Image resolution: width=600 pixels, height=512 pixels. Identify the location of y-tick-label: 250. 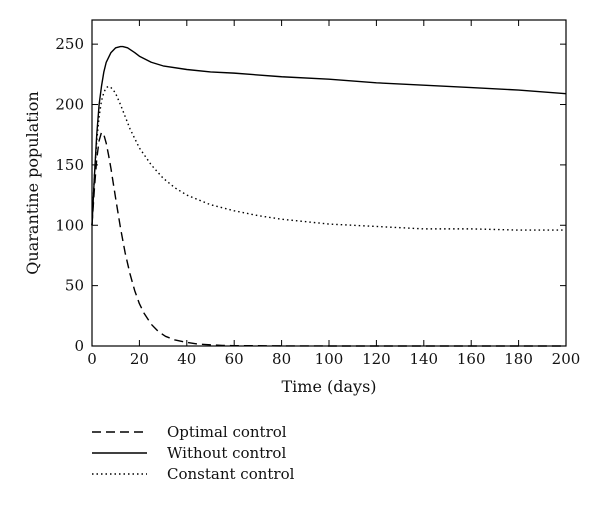
(69, 44).